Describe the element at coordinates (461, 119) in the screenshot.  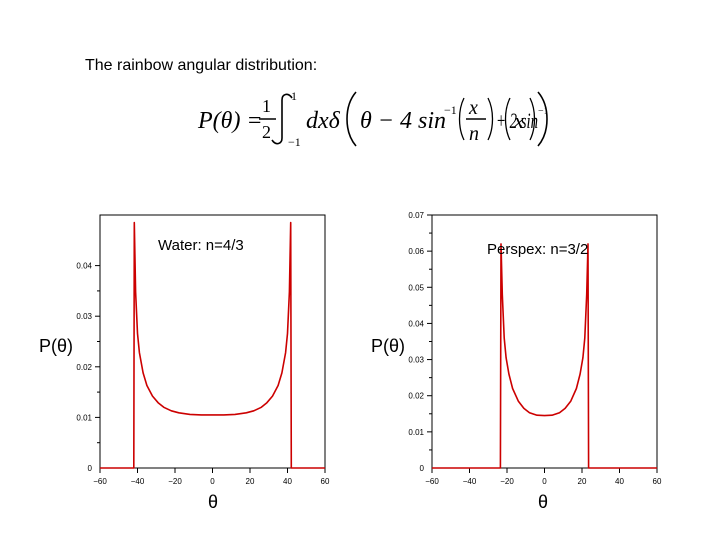
I see `frac-left-paren` at that location.